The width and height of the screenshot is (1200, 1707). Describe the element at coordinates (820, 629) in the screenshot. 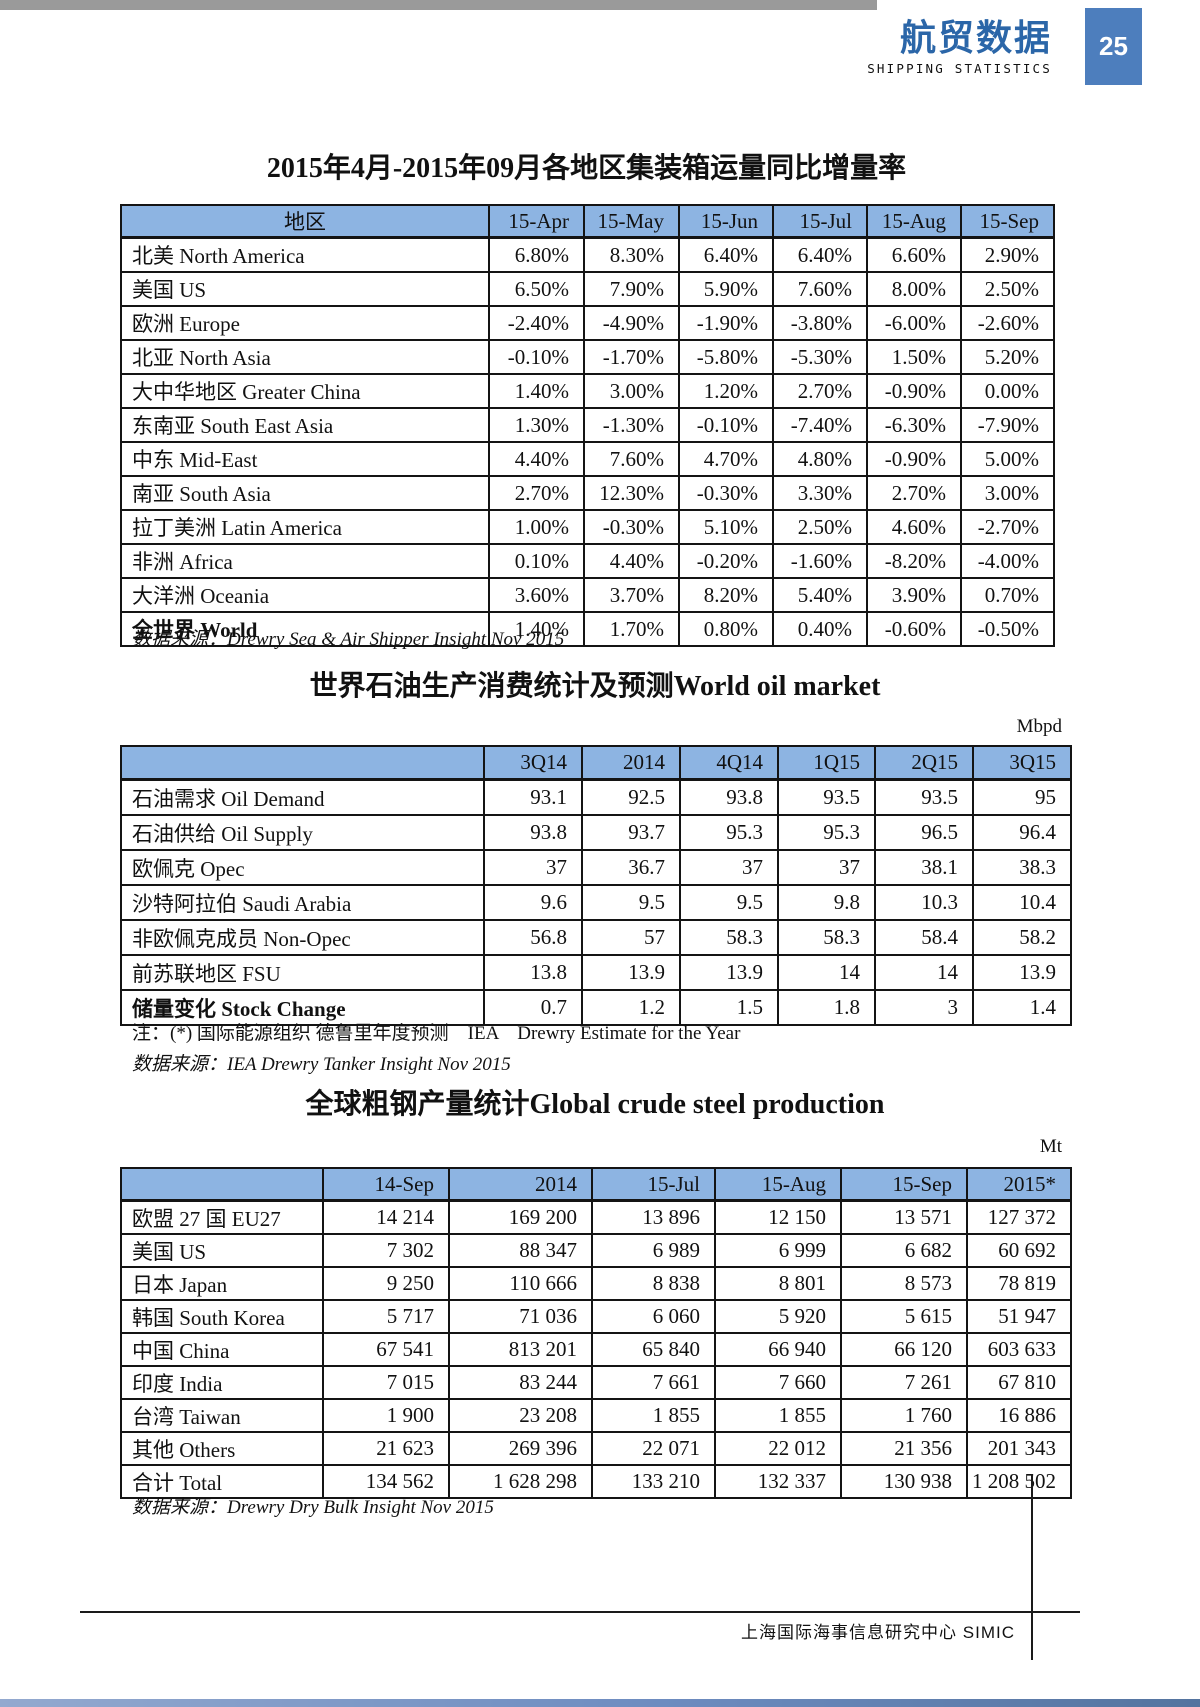

I see `cell-value: 0.40%` at that location.